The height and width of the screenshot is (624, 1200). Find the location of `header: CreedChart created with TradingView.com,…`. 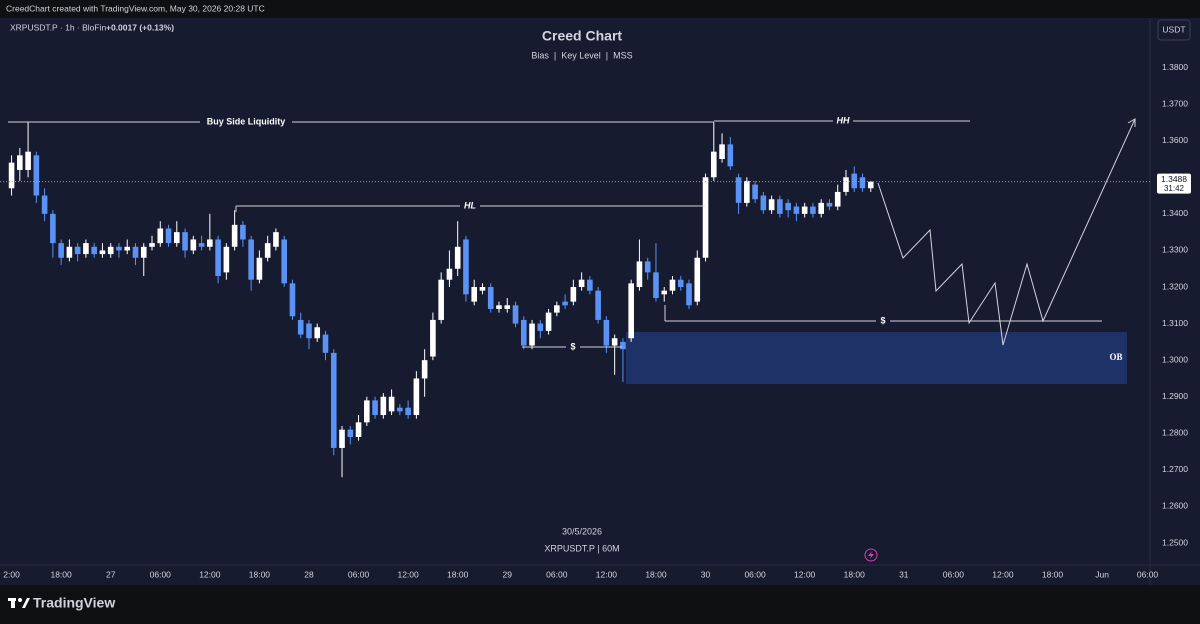

header: CreedChart created with TradingView.com,… is located at coordinates (135, 8).